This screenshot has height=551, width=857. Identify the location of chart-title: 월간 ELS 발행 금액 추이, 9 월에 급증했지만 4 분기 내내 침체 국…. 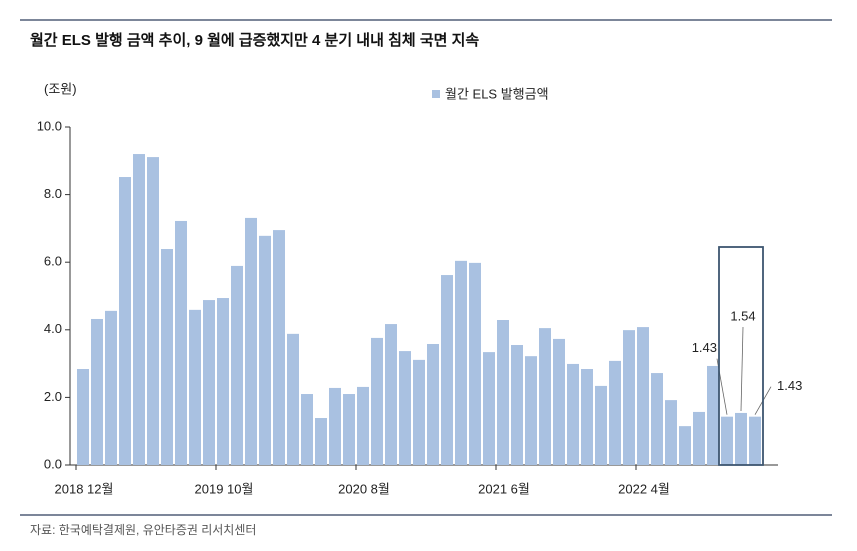
(254, 40).